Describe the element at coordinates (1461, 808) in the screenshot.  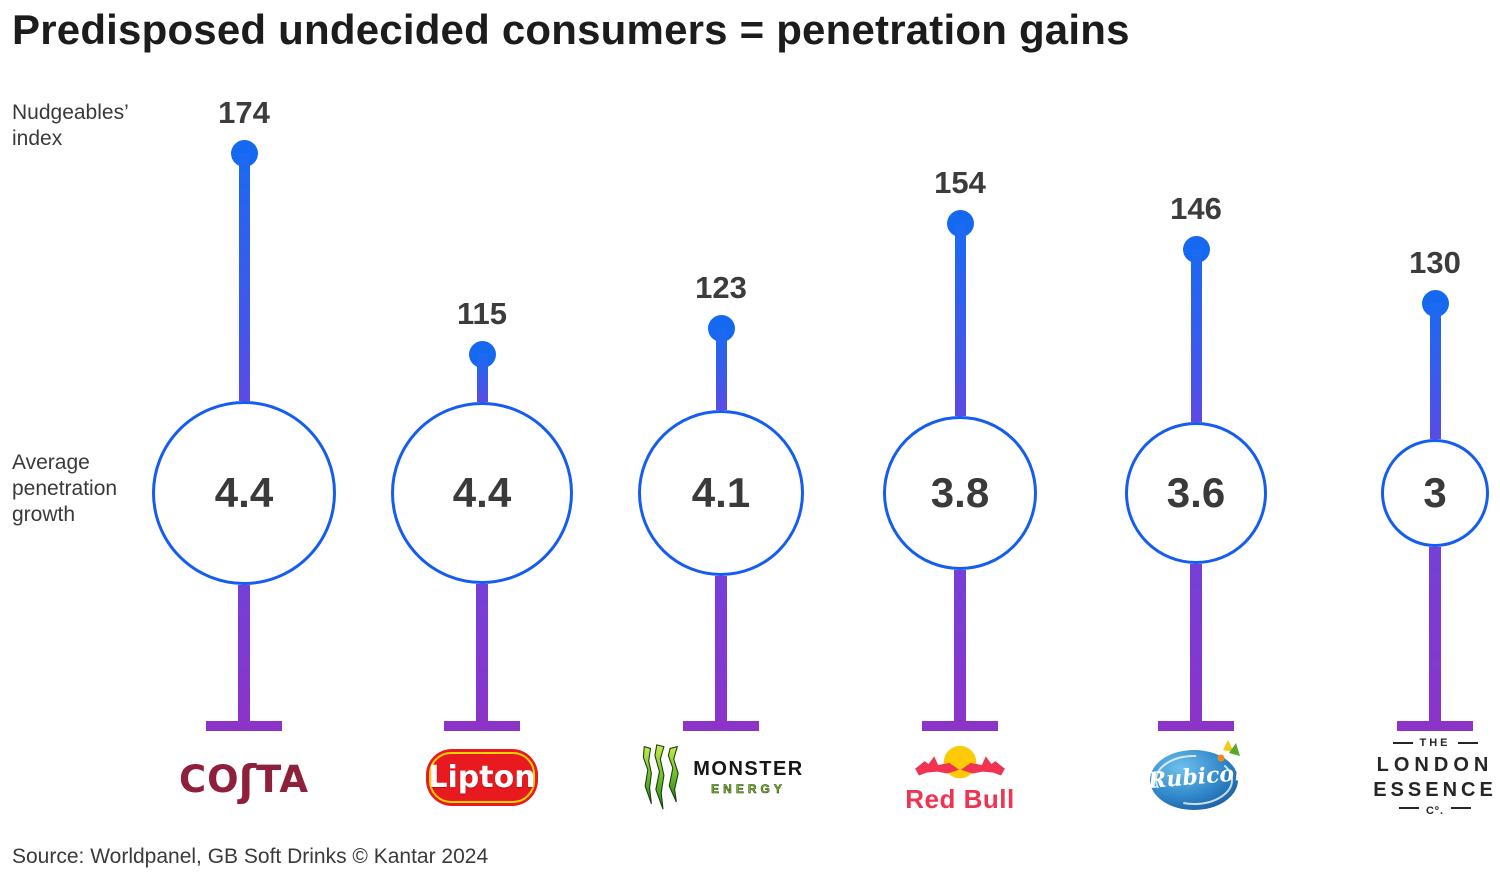
I see `london-co-dash-right` at that location.